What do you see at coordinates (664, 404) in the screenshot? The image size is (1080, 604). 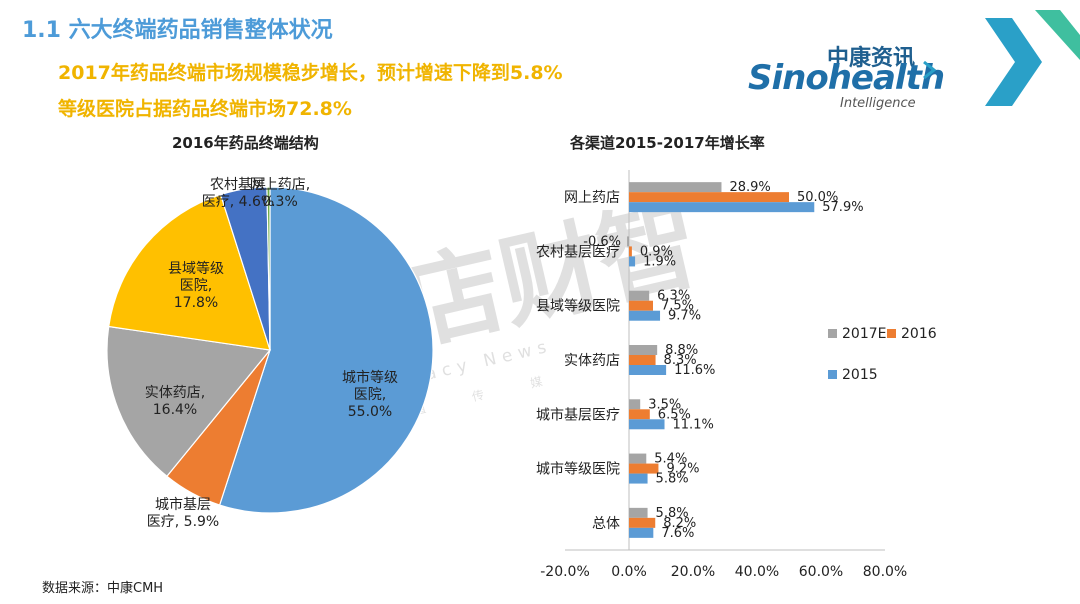 I see `bar-data-label: 3.5%` at bounding box center [664, 404].